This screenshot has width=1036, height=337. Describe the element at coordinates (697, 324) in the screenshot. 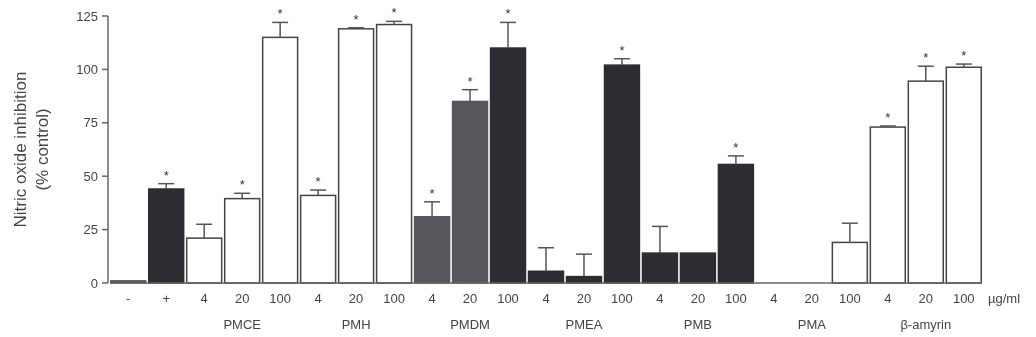

I see `text: PMB` at that location.